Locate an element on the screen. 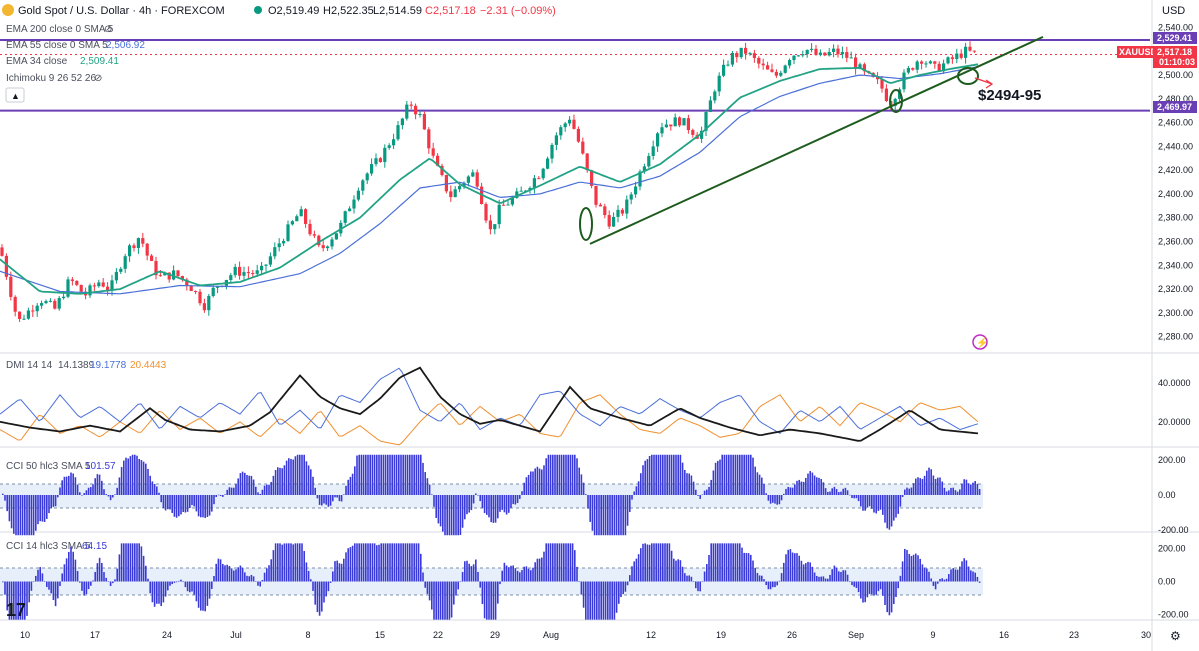  target-annotation: $2494-95 is located at coordinates (1009, 95).